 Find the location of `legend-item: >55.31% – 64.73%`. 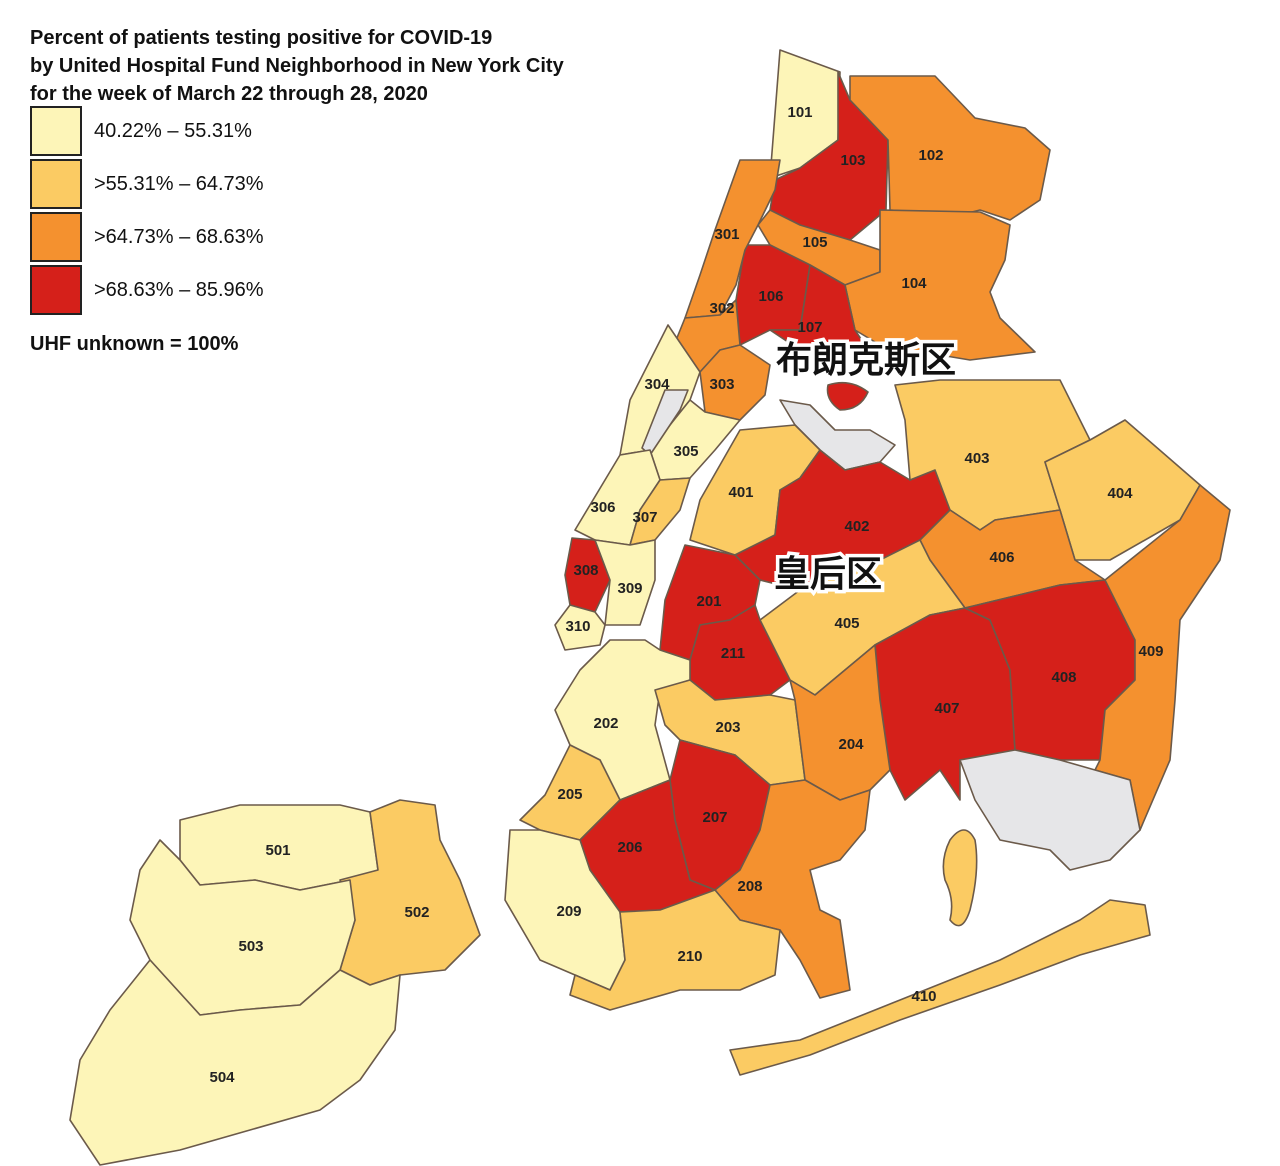

legend-item: >55.31% – 64.73% is located at coordinates (190, 185).